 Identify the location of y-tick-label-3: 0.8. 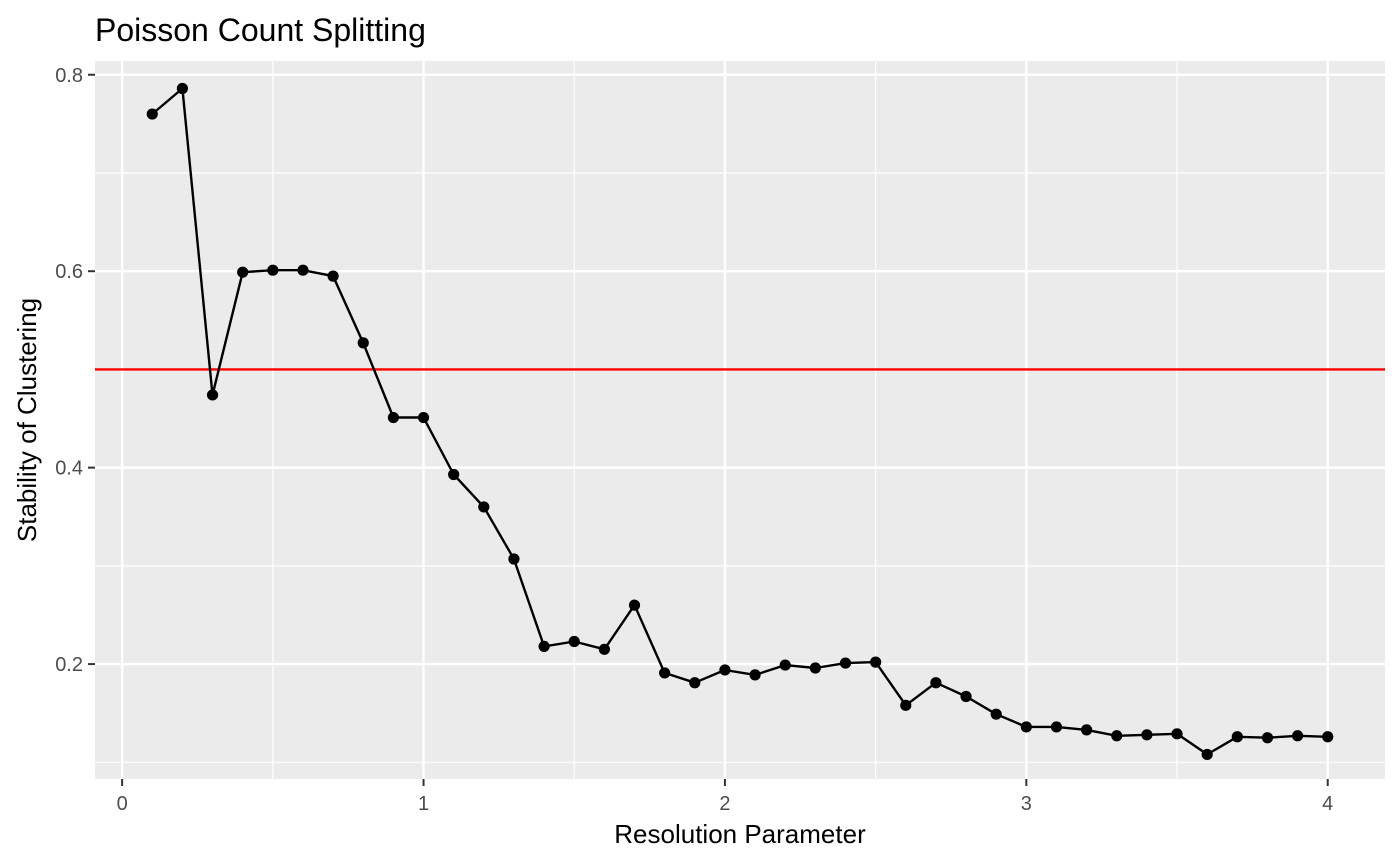
(69, 76).